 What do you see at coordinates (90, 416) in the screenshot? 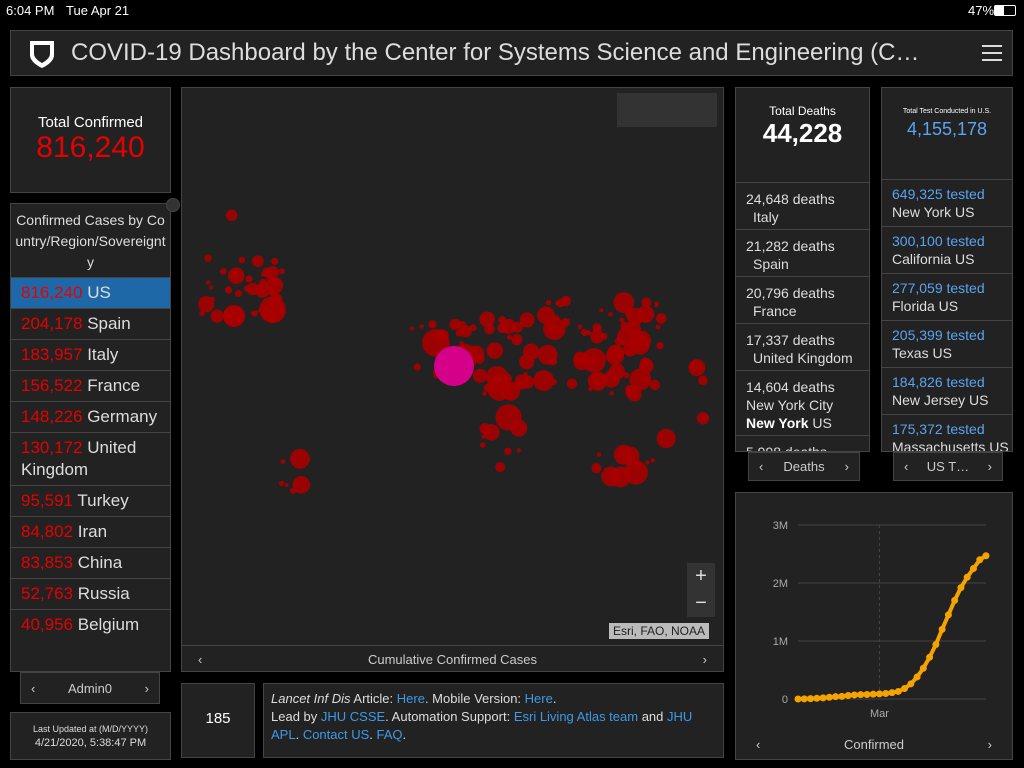
I see `country-row: 148,226 Germany` at bounding box center [90, 416].